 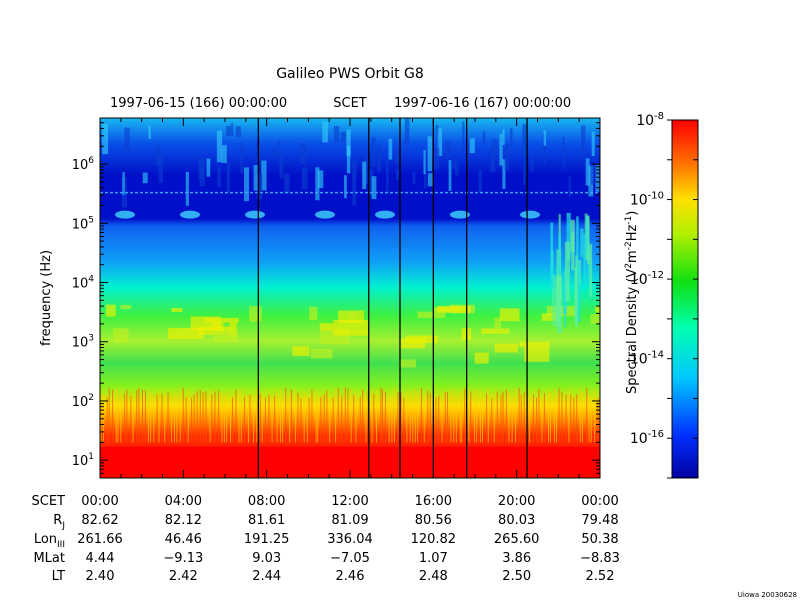 I want to click on ephemeris-cell: 2.42, so click(x=183, y=576).